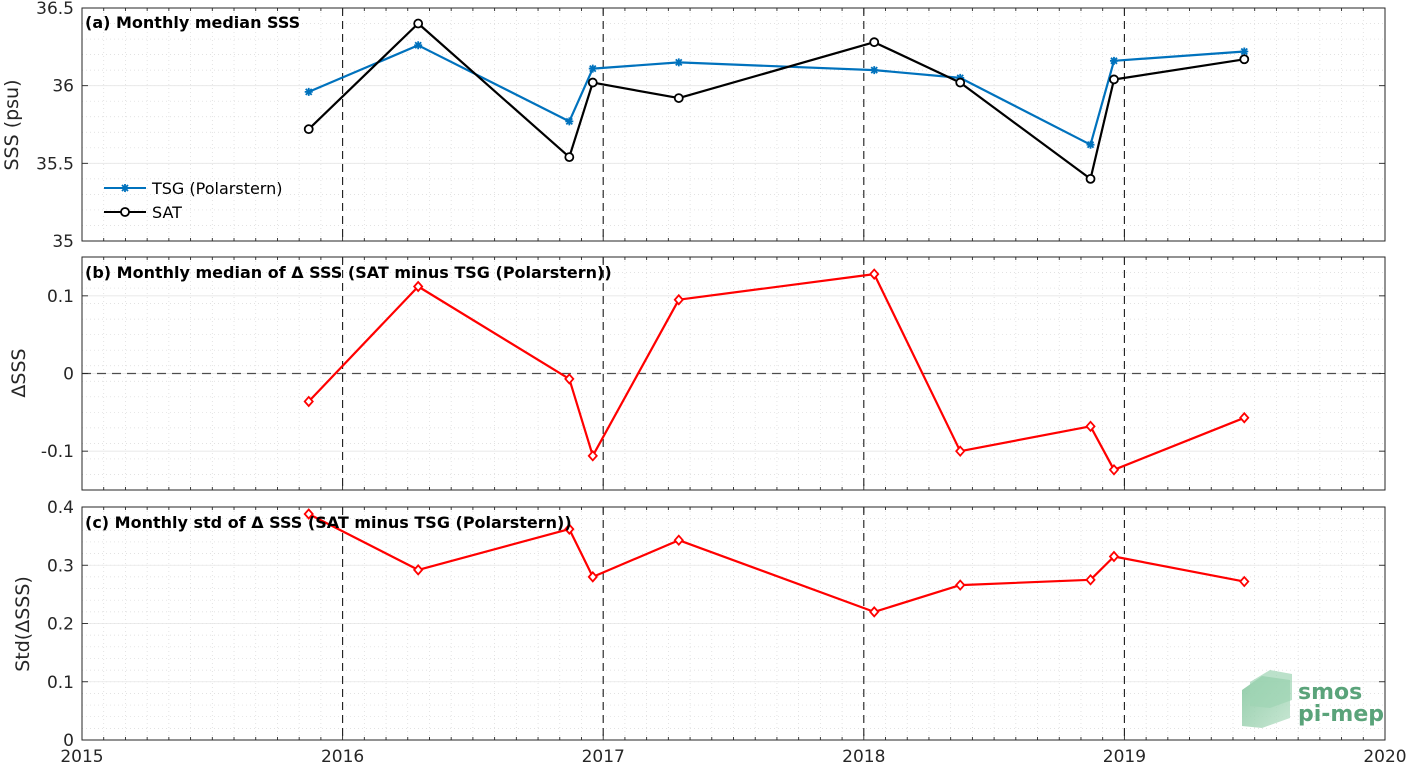 This screenshot has height=768, width=1409. I want to click on smos-pimep-logo: smos pi-mep, so click(1313, 699).